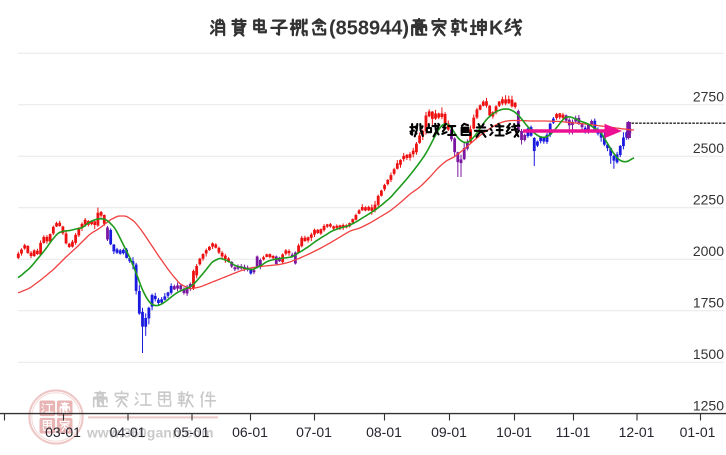  I want to click on svg-text: 1500, so click(708, 354).